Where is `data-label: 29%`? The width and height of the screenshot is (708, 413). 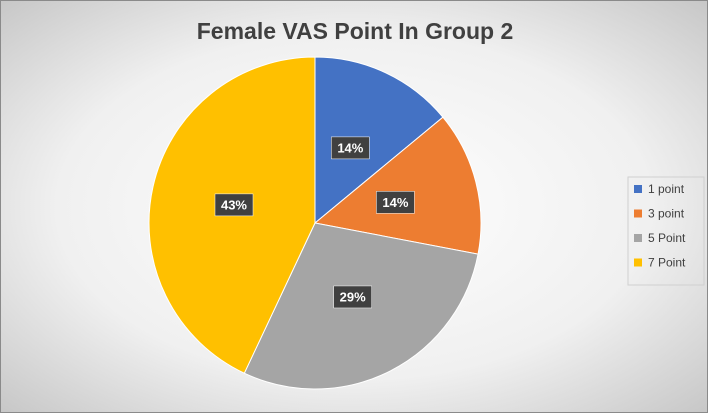 data-label: 29% is located at coordinates (353, 296).